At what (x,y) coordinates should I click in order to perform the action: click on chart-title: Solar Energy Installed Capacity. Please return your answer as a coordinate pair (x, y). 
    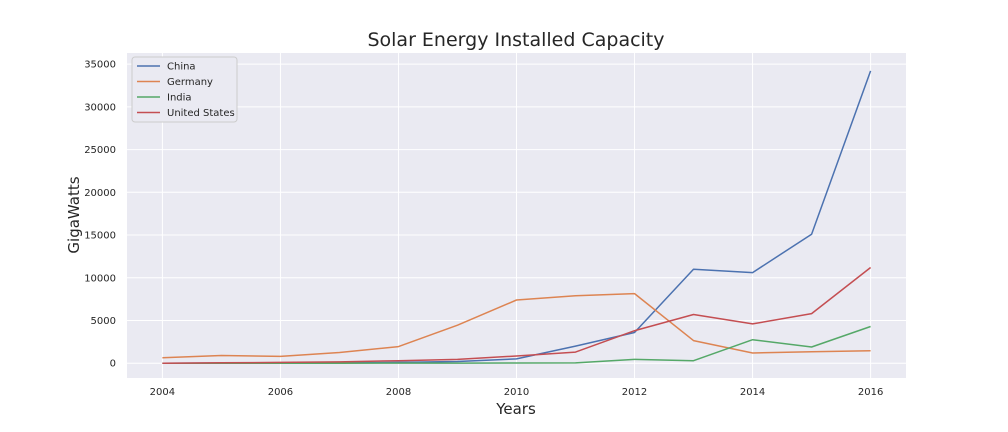
    Looking at the image, I should click on (515, 40).